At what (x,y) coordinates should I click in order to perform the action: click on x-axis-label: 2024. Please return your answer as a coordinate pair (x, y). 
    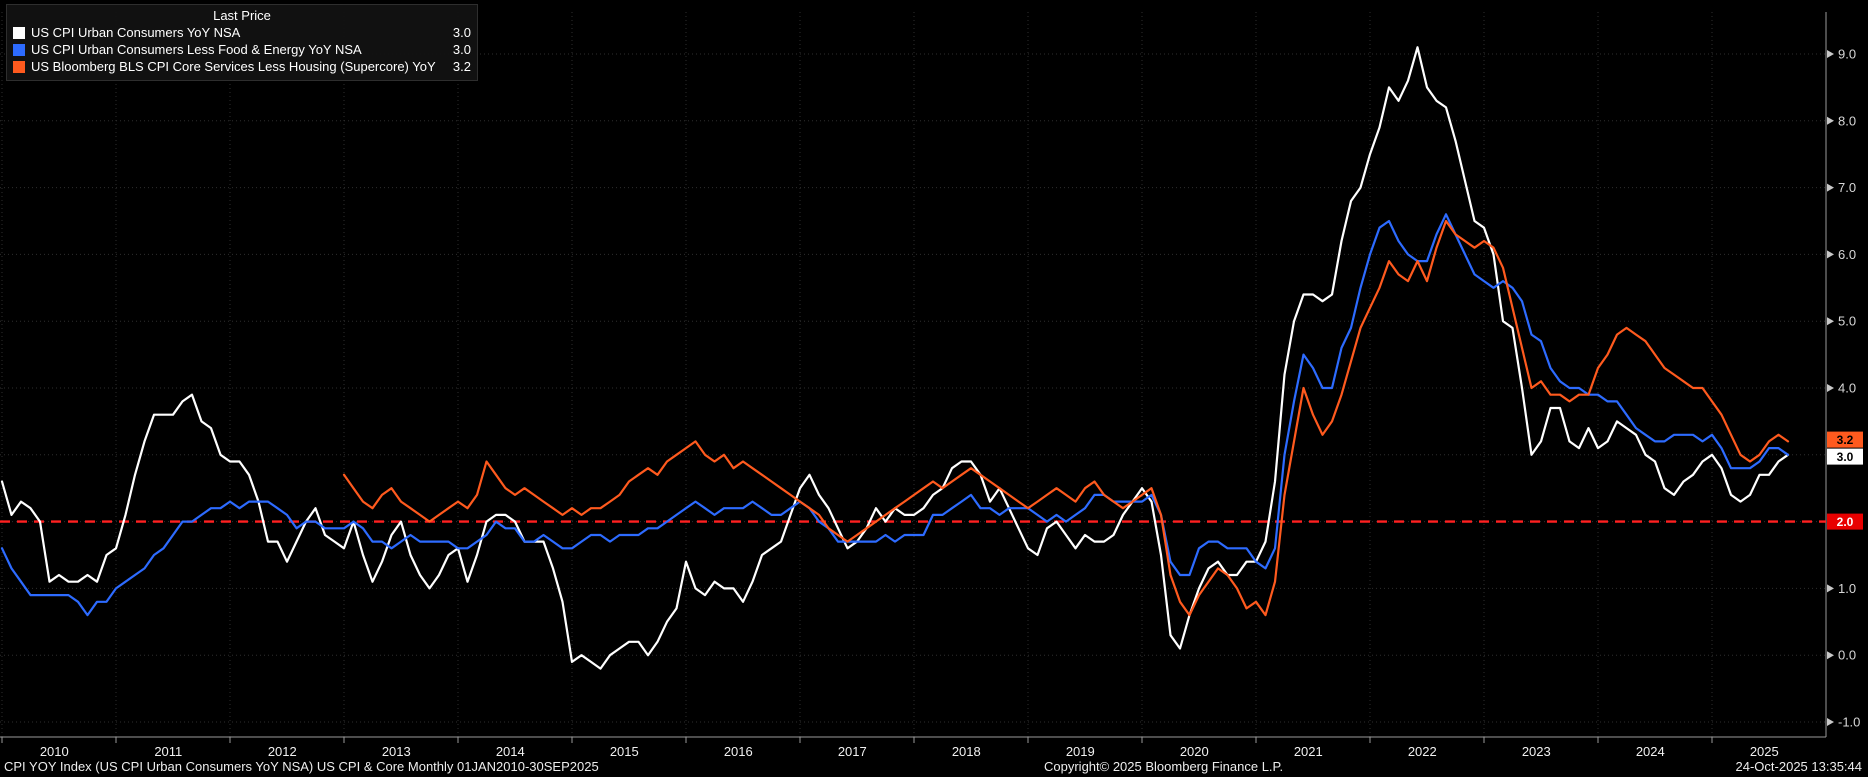
    Looking at the image, I should click on (1650, 750).